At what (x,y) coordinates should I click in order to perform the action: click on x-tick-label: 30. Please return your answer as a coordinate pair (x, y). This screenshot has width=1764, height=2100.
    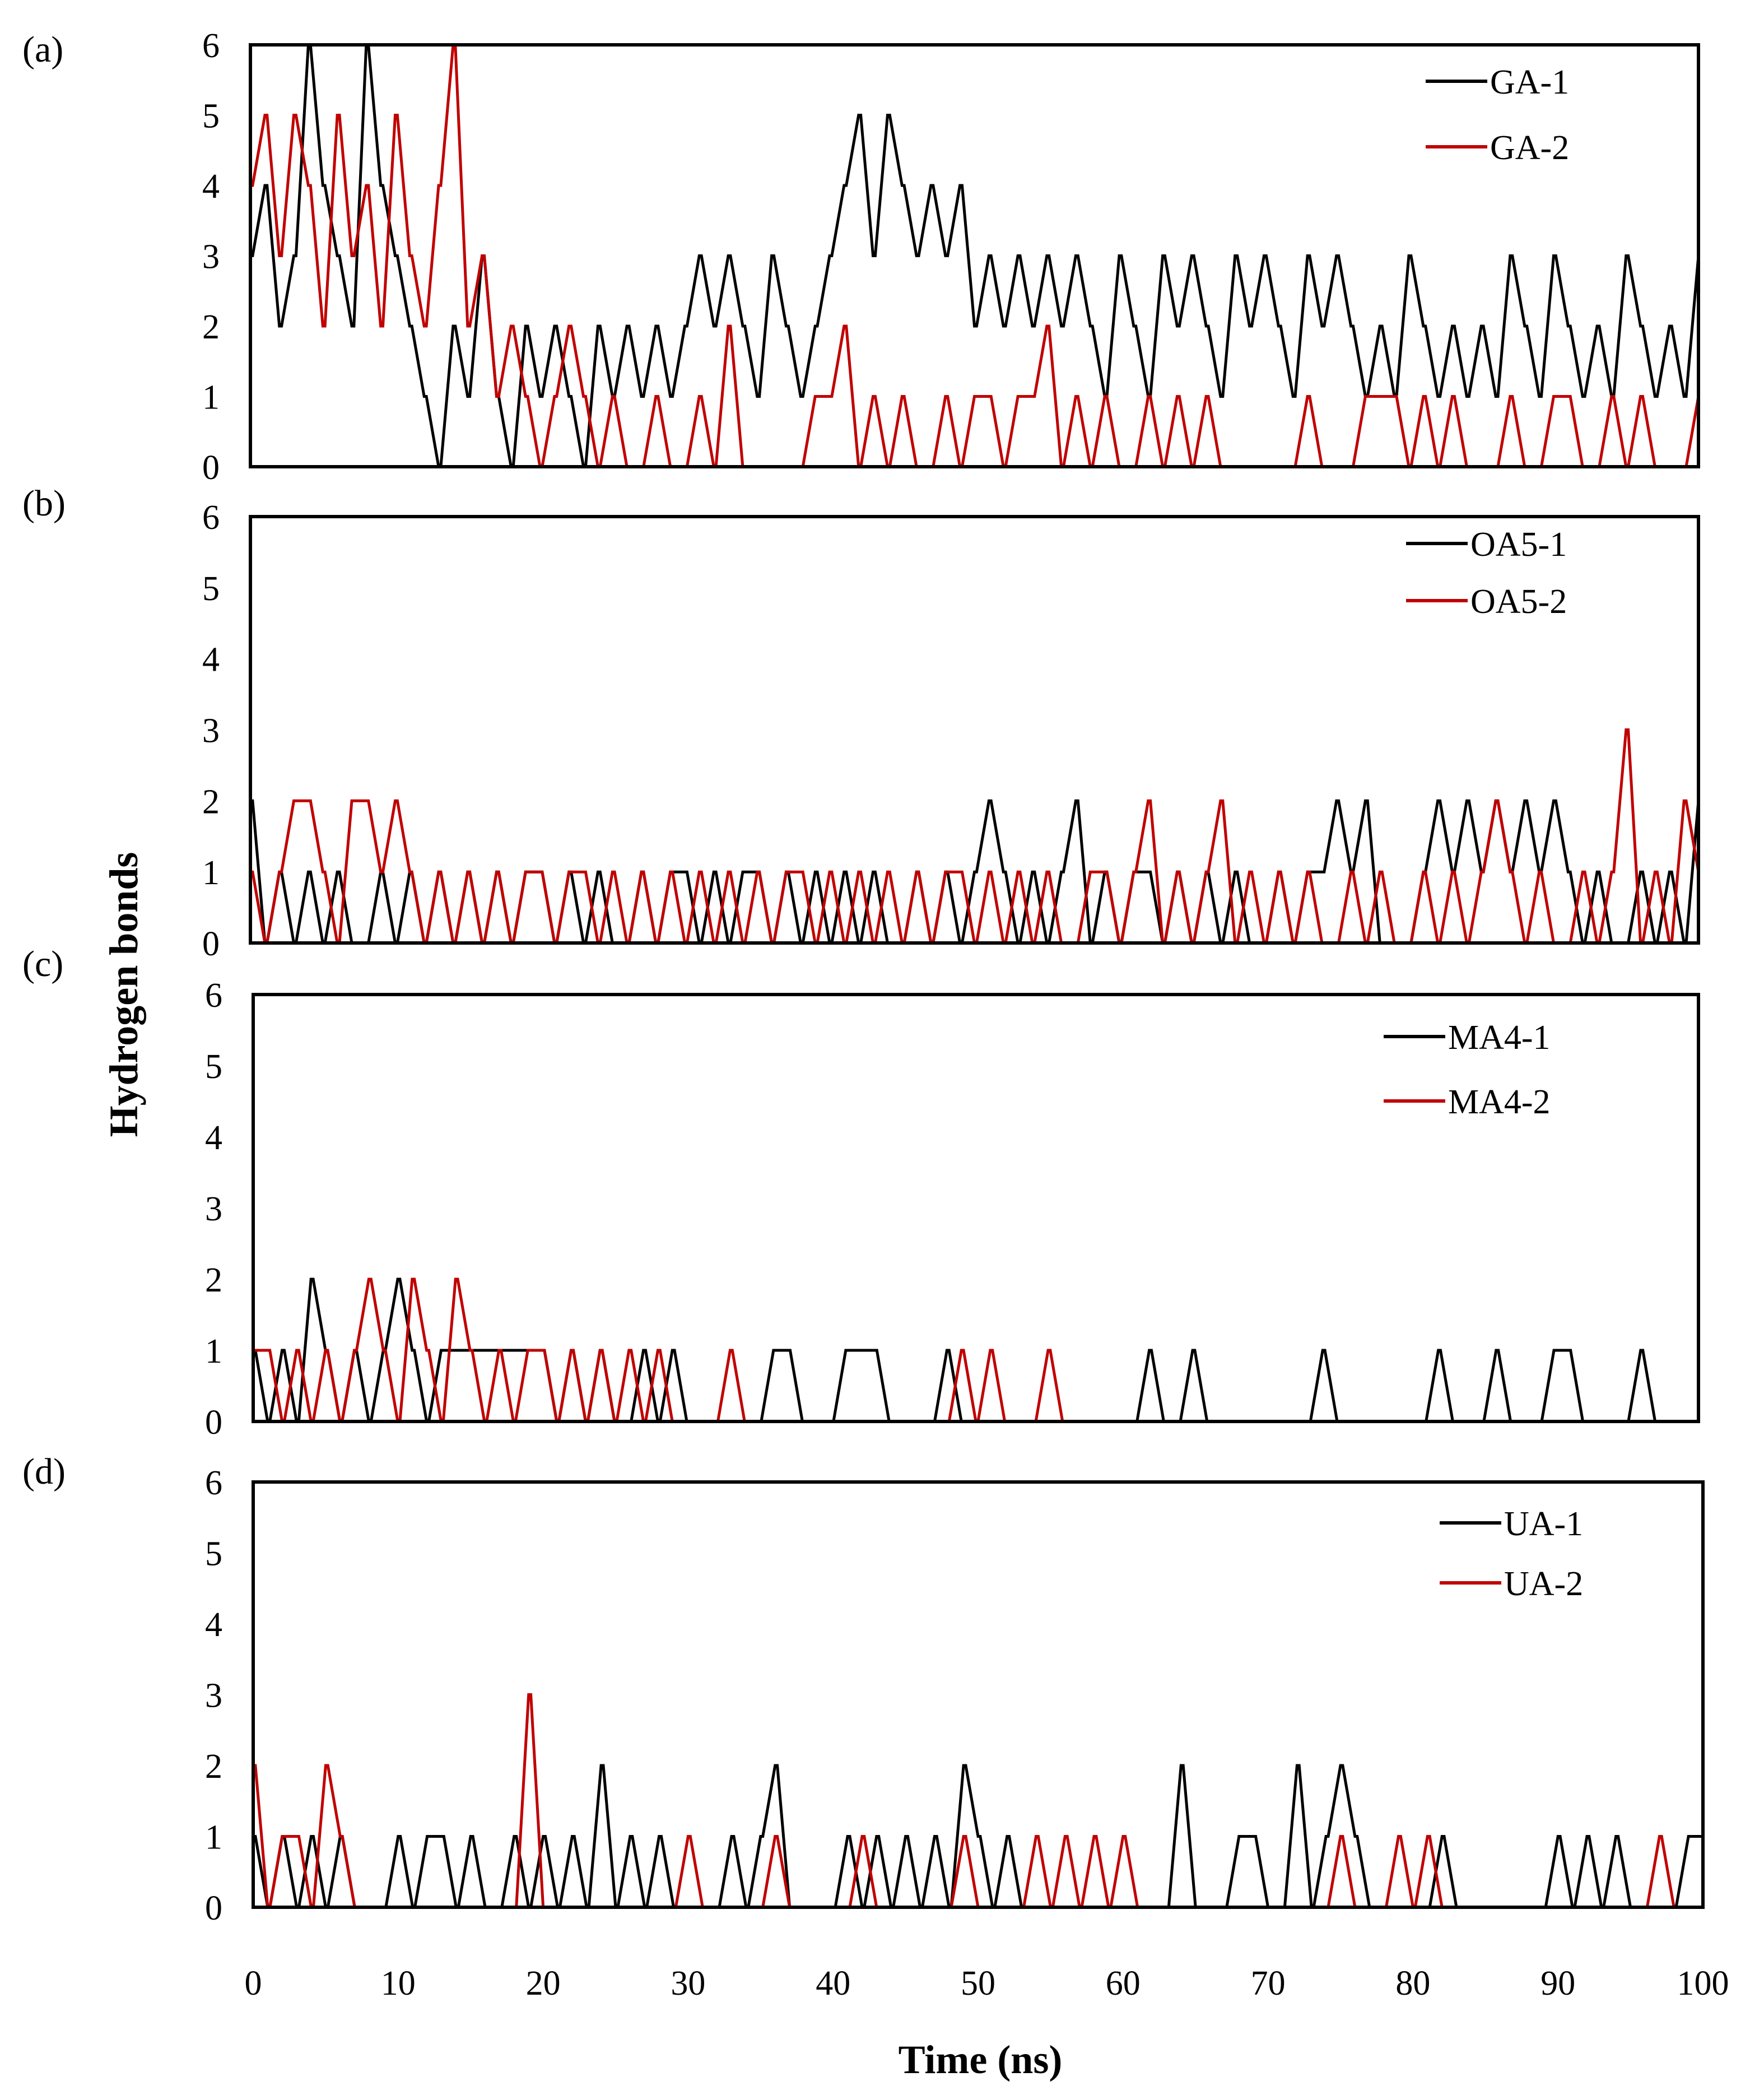
    Looking at the image, I should click on (688, 1983).